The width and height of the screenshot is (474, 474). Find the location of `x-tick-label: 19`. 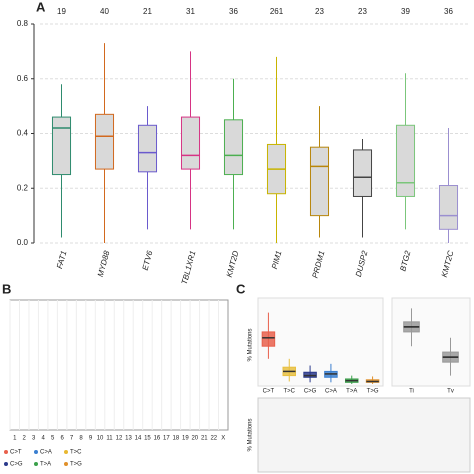

x-tick-label: 19 is located at coordinates (185, 439).